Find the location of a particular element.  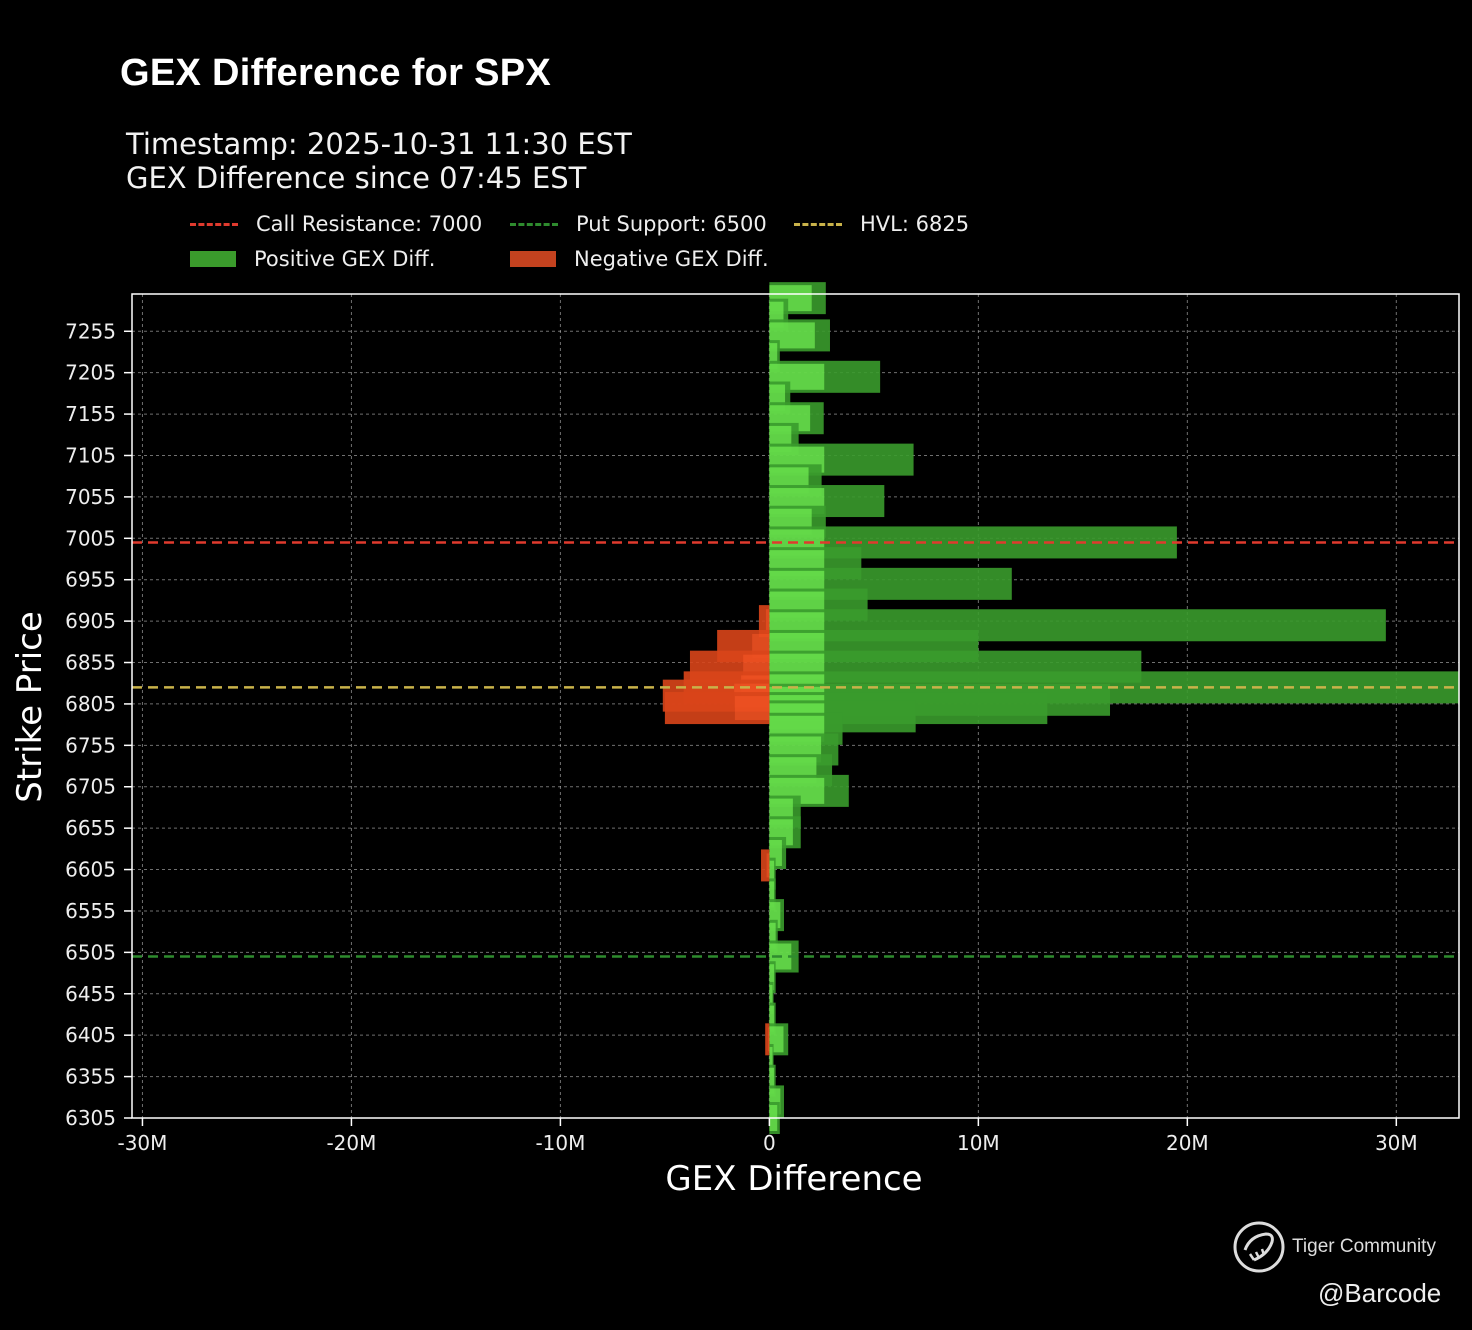

legend-positive-label: Positive GEX Diff. is located at coordinates (345, 259).